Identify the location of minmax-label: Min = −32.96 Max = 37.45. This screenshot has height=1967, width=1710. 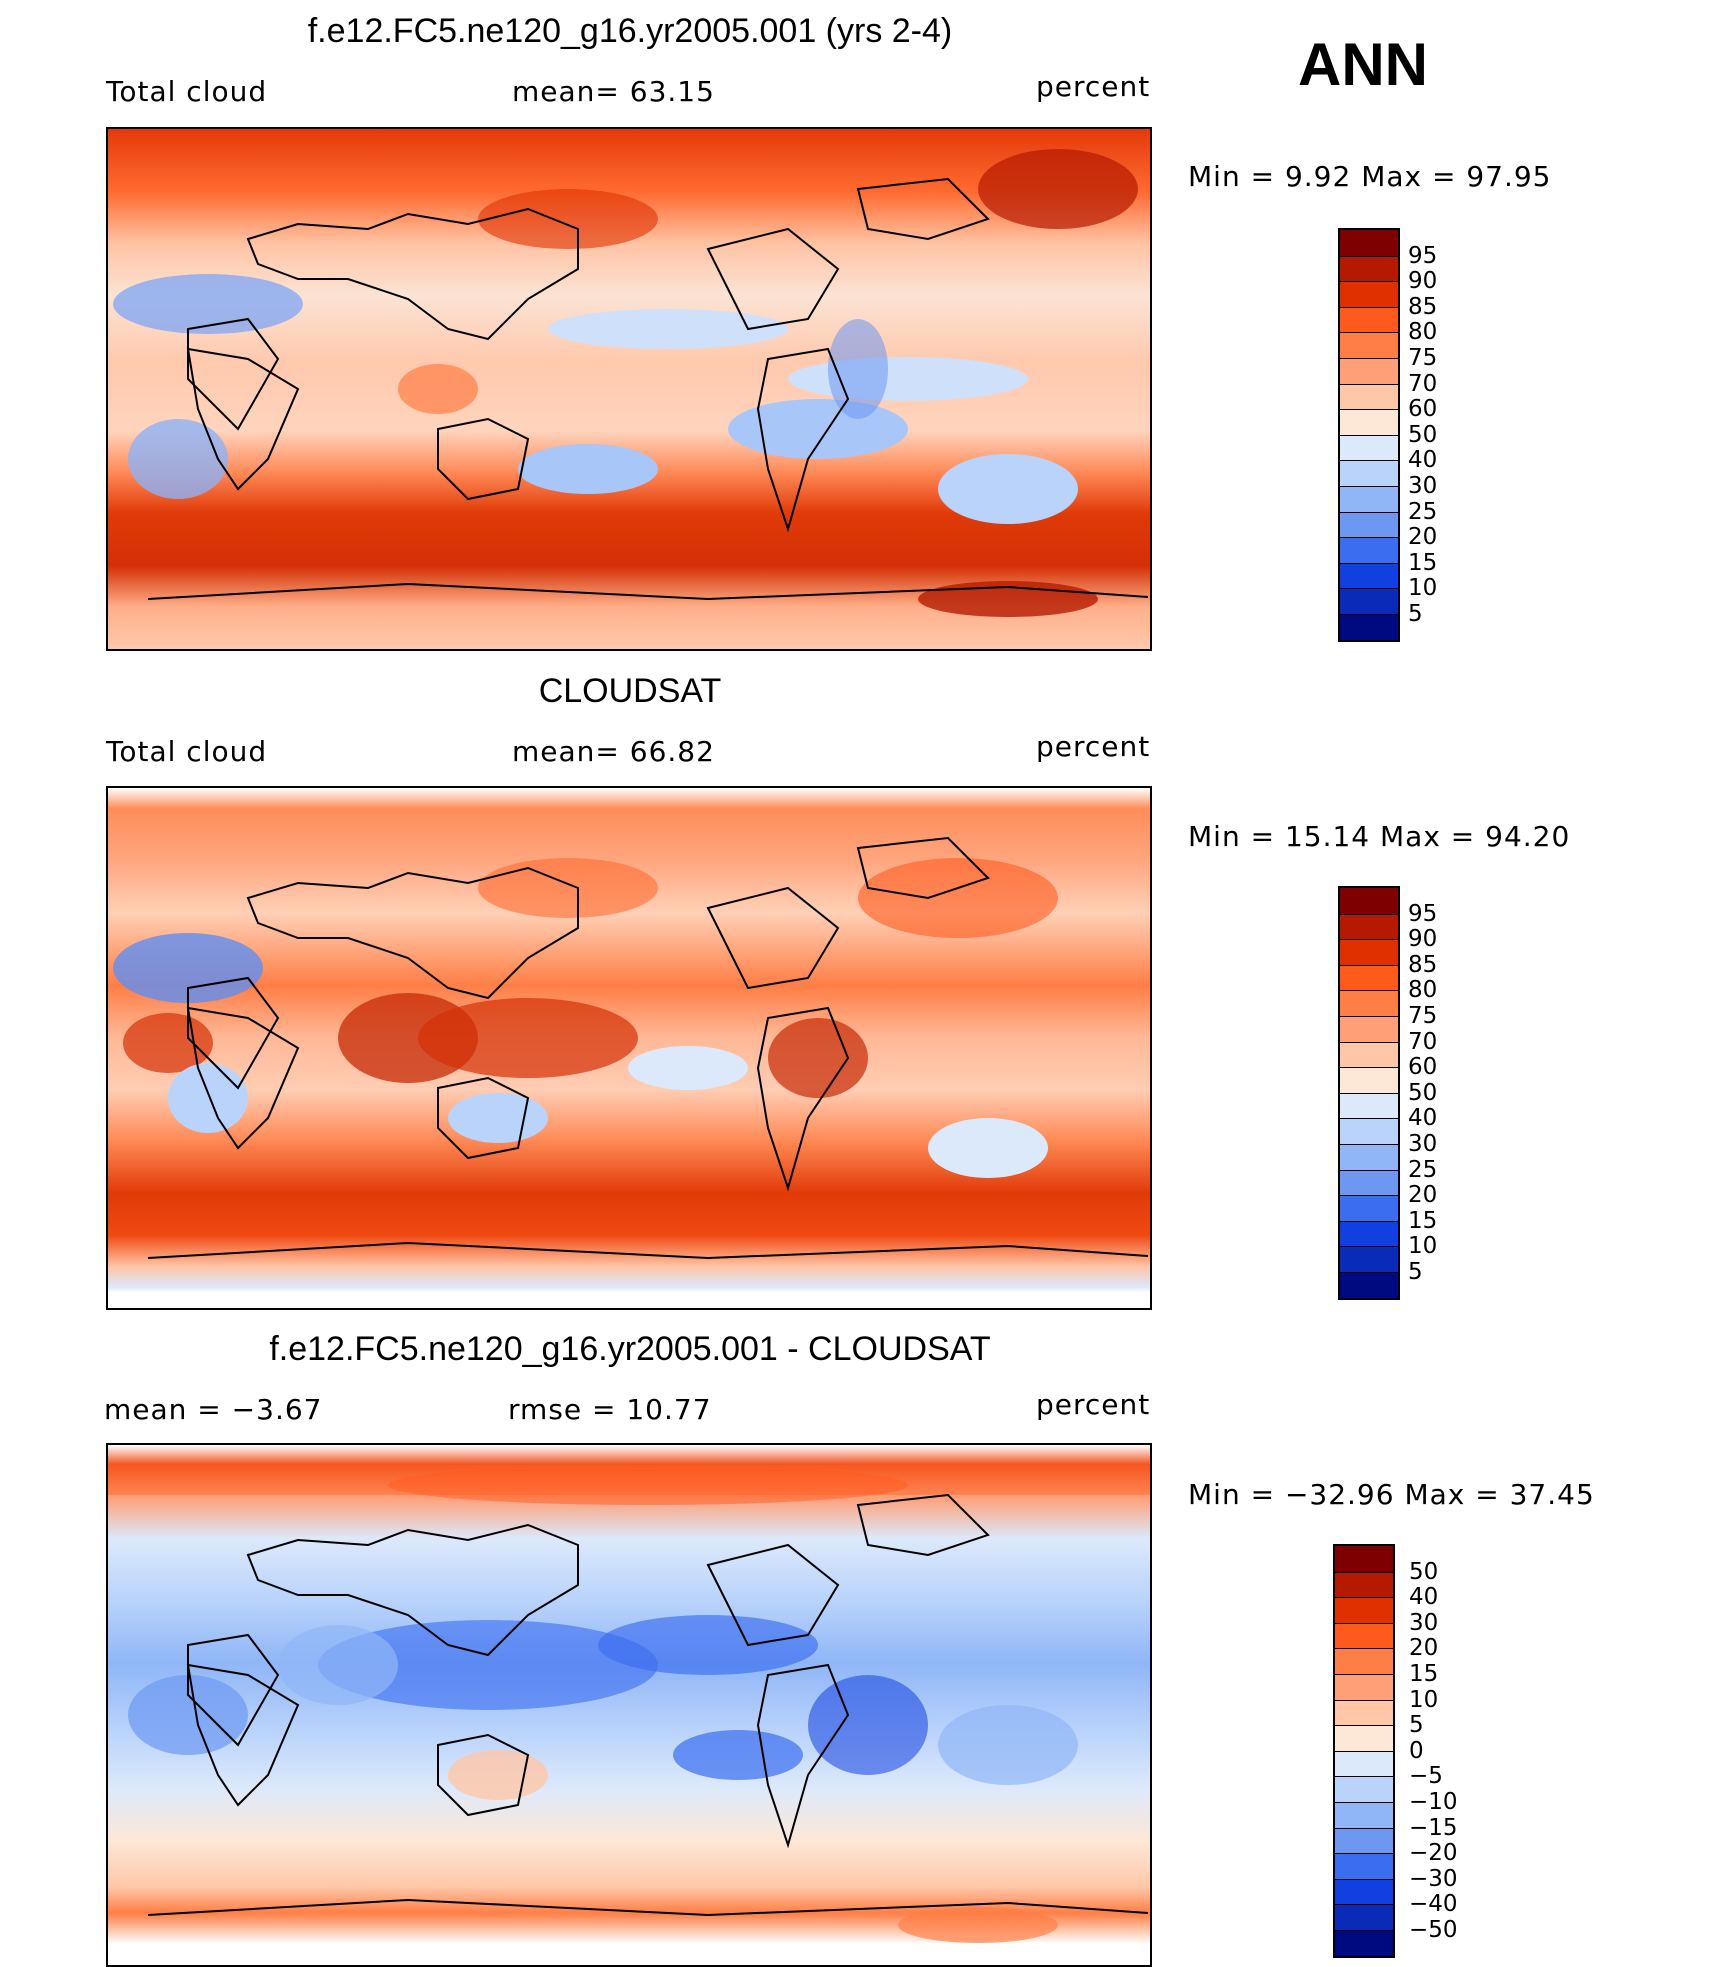
(1391, 1494).